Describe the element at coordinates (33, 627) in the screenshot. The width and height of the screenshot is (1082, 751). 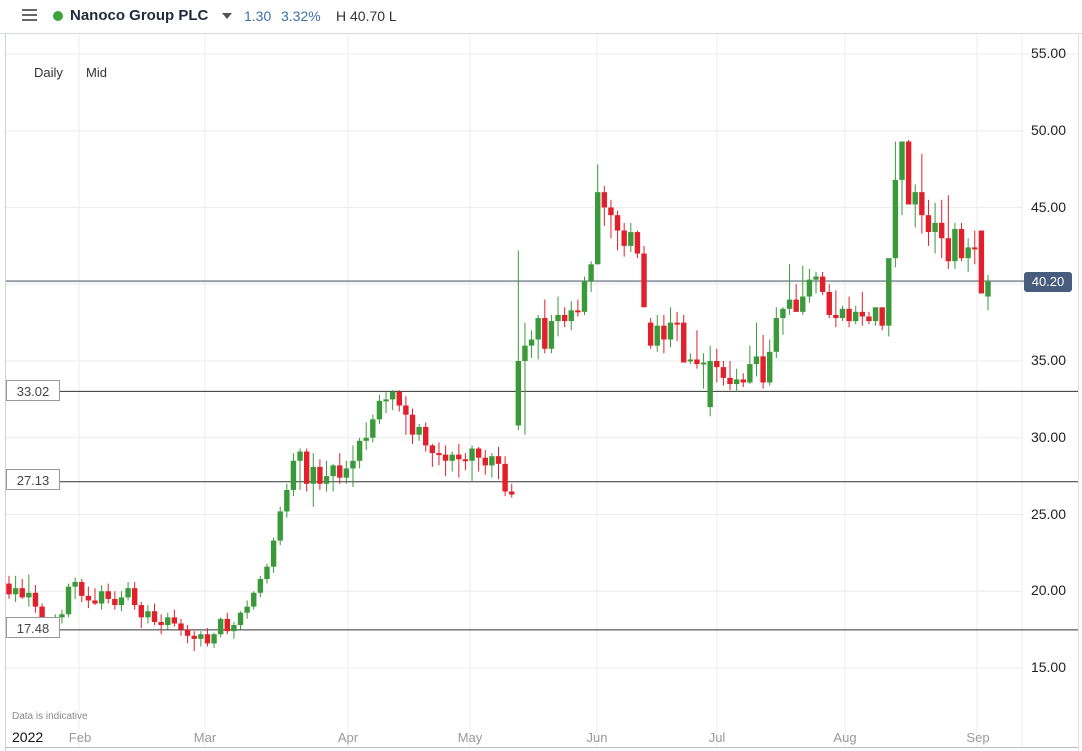
I see `level-label-3: 17.48` at that location.